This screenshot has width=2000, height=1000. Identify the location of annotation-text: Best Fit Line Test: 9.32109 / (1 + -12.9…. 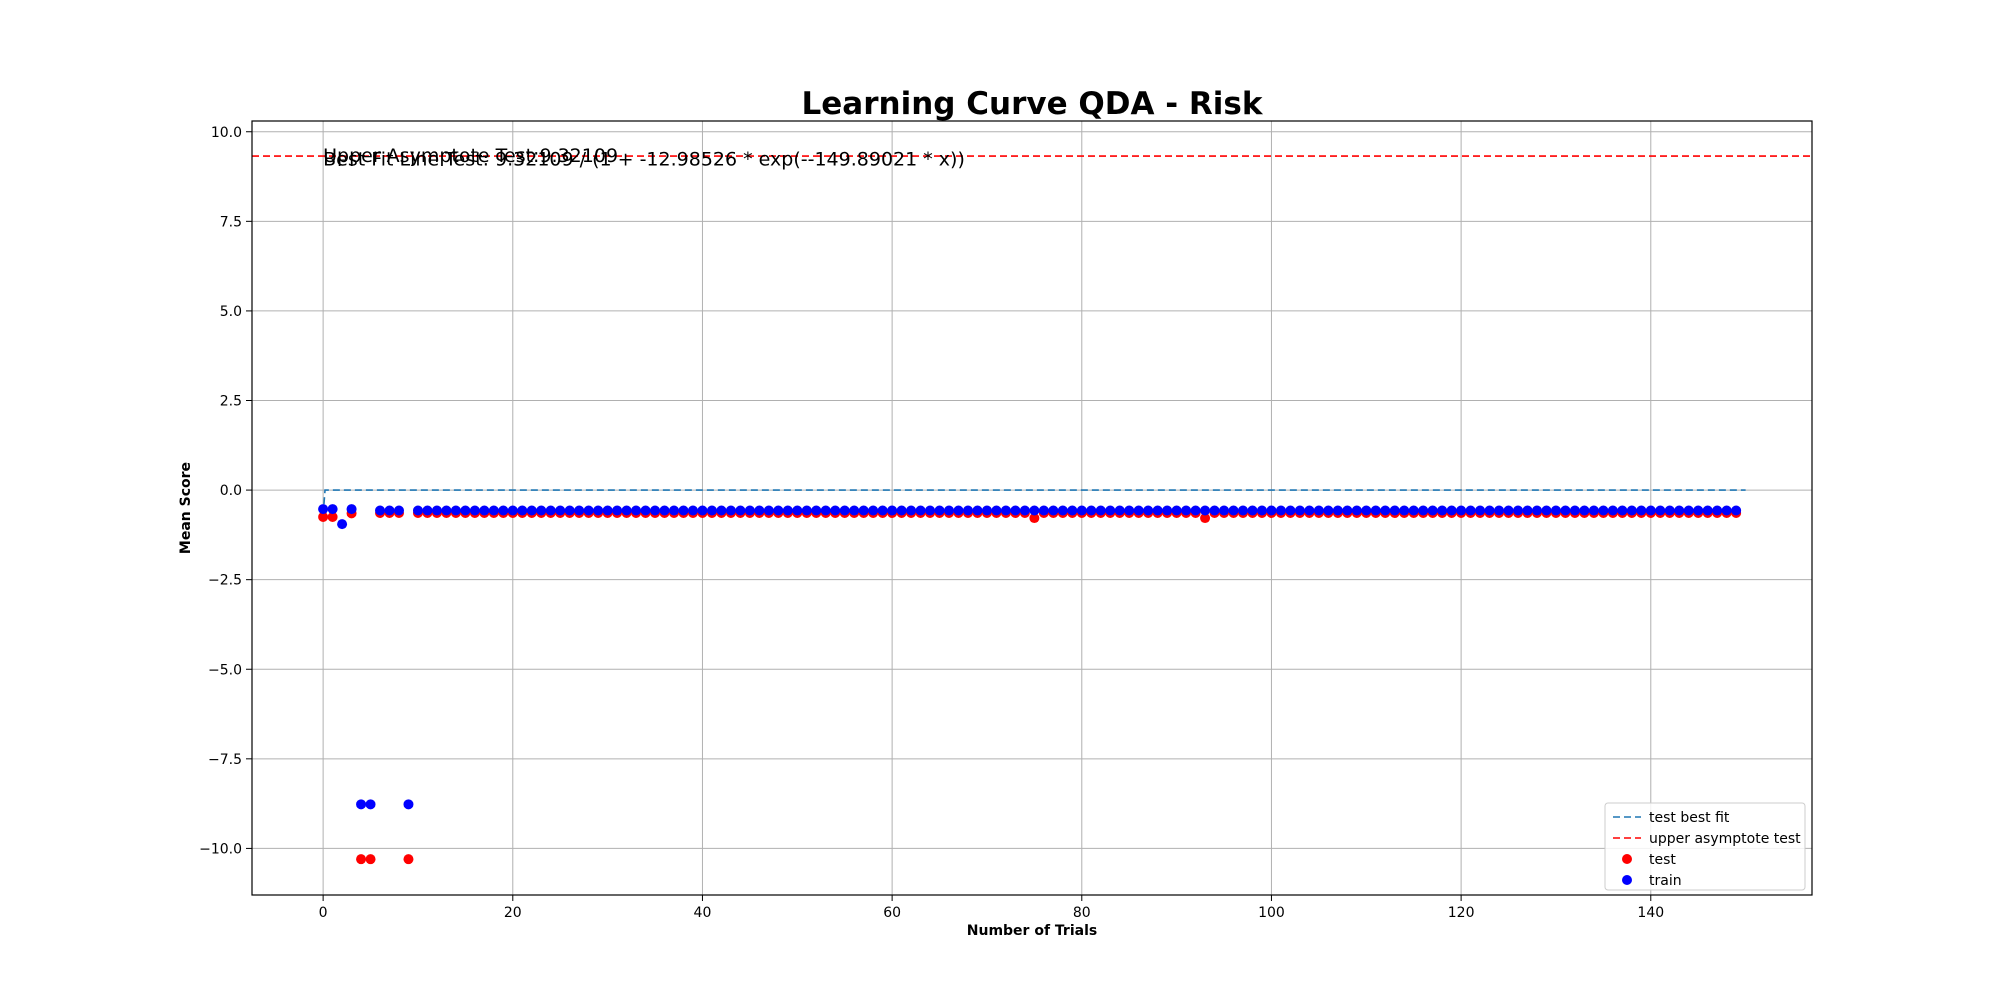
(644, 159).